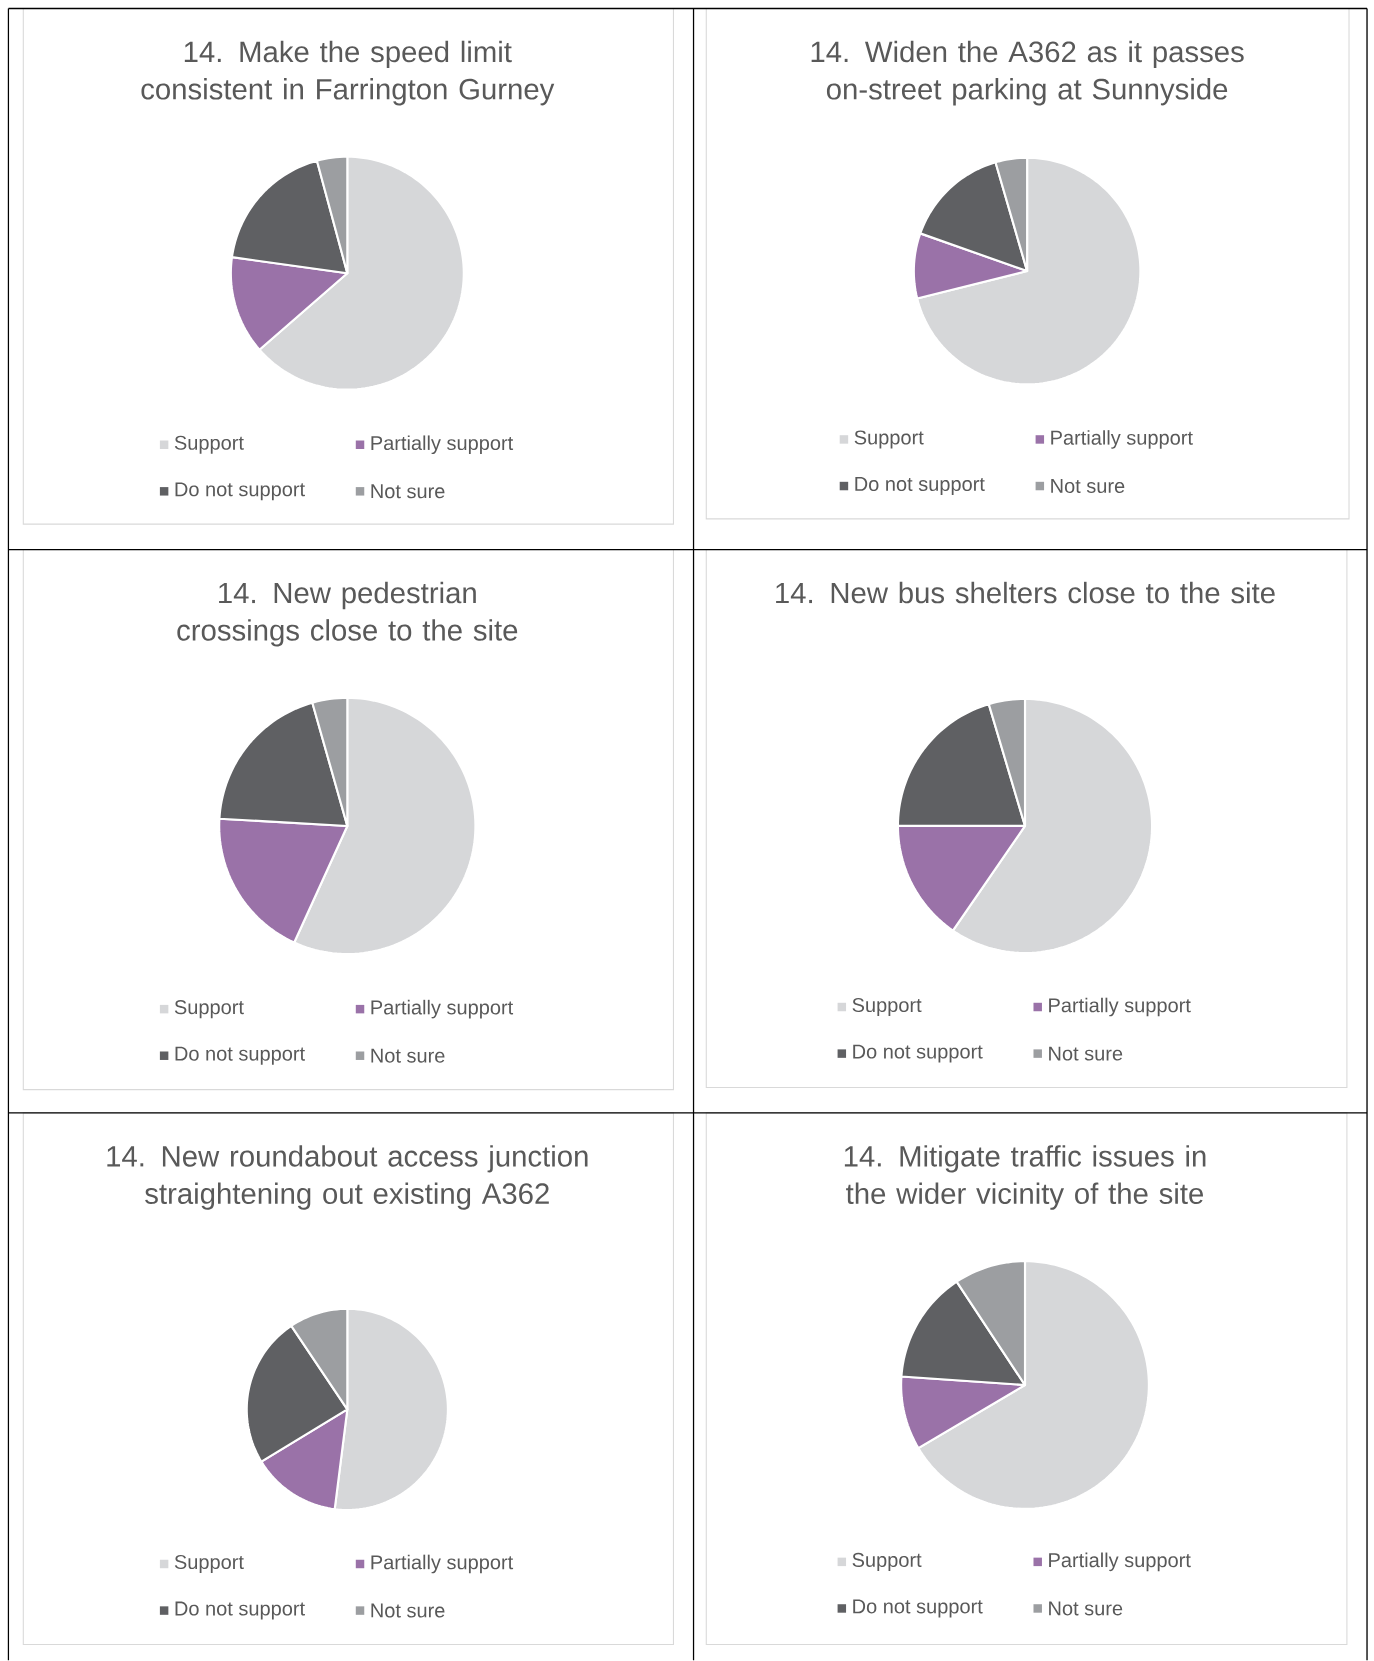 The height and width of the screenshot is (1661, 1374). Describe the element at coordinates (347, 614) in the screenshot. I see `chart-title: 14. New pedestrian crossings close to the site` at that location.